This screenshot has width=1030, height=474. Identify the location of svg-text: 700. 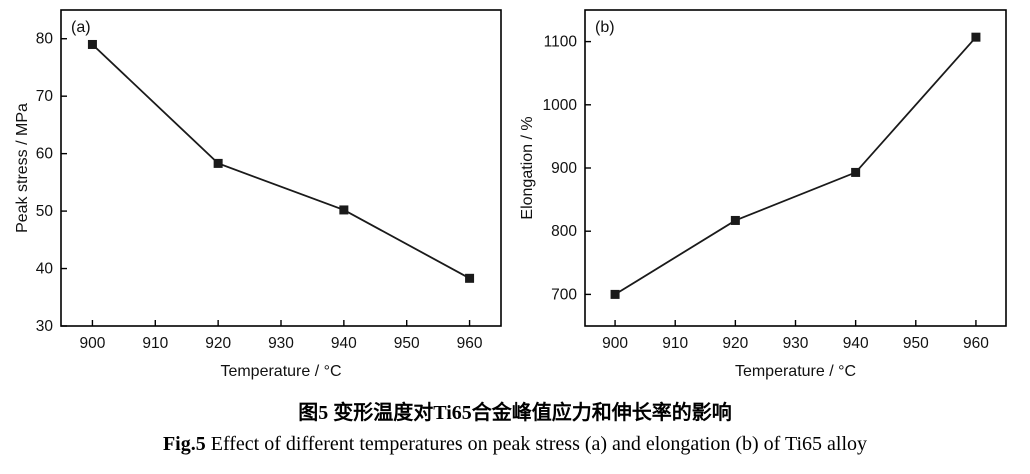
(564, 294).